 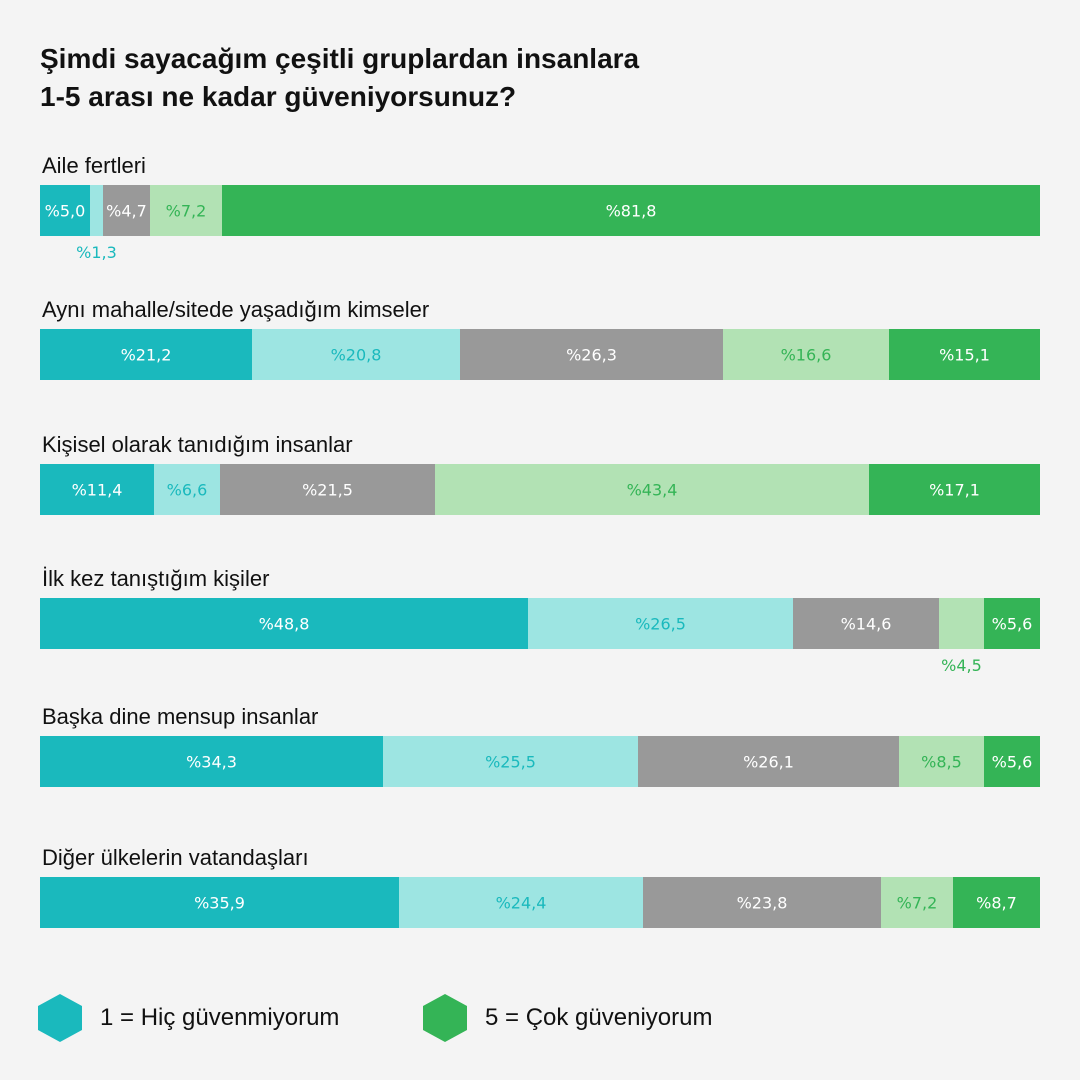 I want to click on data-label: %24,4, so click(x=521, y=903).